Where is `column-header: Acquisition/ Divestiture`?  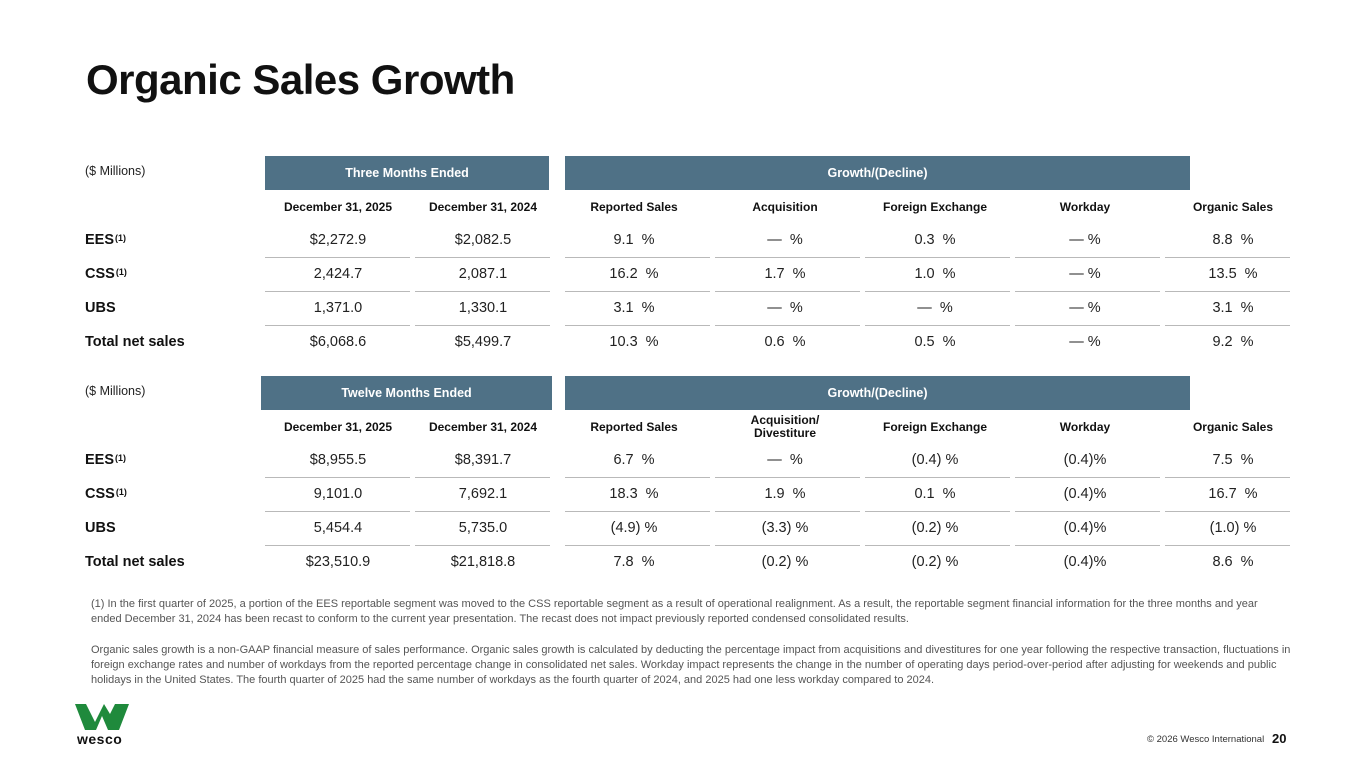 column-header: Acquisition/ Divestiture is located at coordinates (785, 426).